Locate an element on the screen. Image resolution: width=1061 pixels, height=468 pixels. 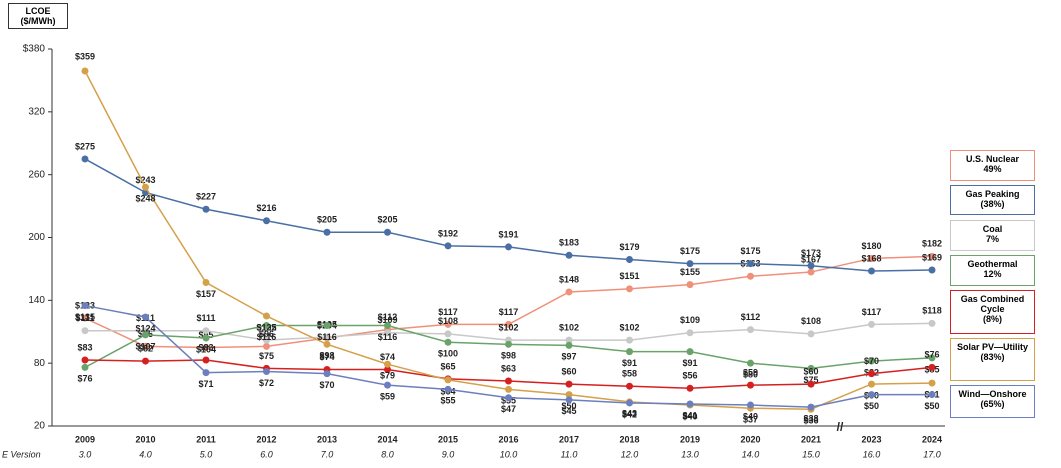
version-tick-label: 15.0 is located at coordinates (811, 454).